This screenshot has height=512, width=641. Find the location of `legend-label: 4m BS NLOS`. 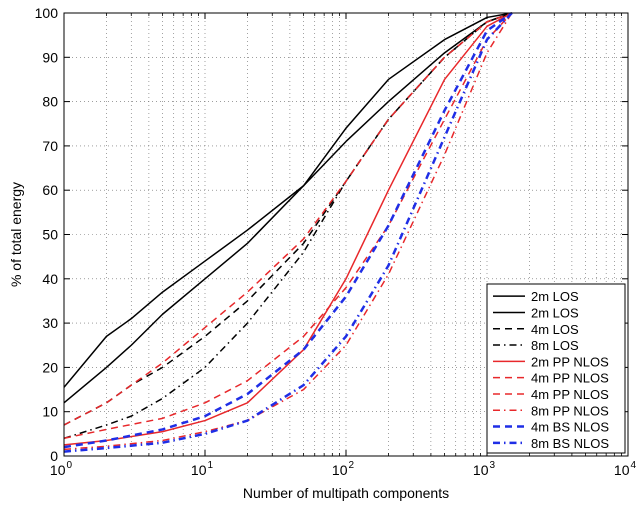

legend-label: 4m BS NLOS is located at coordinates (570, 427).